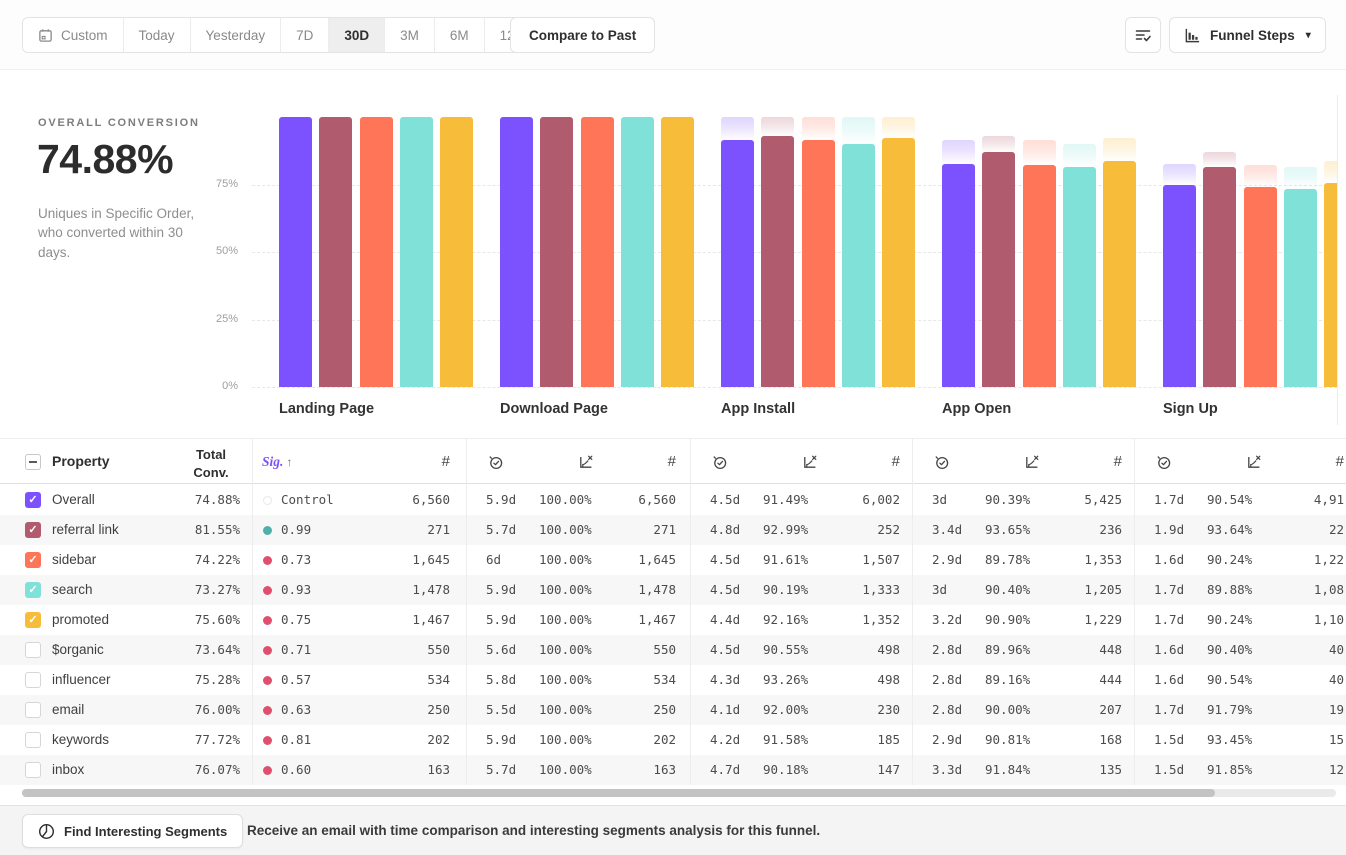  What do you see at coordinates (725, 769) in the screenshot?
I see `time-to-convert: 4.7d` at bounding box center [725, 769].